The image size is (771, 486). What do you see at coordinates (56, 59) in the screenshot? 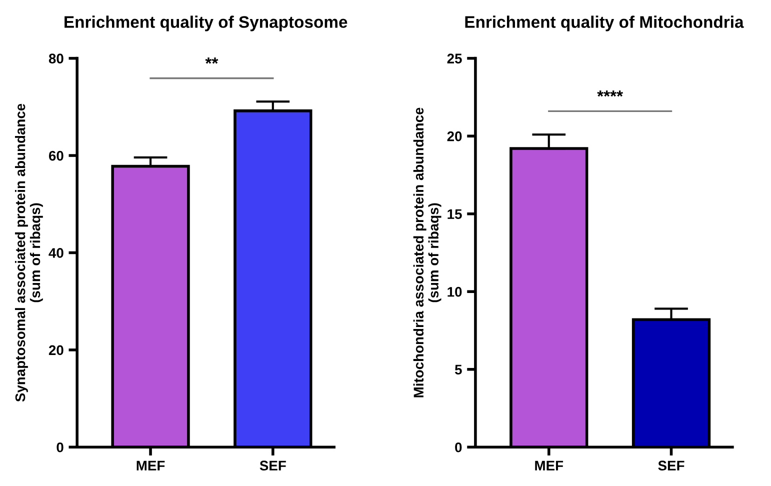
I see `y-tick-label: 80` at bounding box center [56, 59].